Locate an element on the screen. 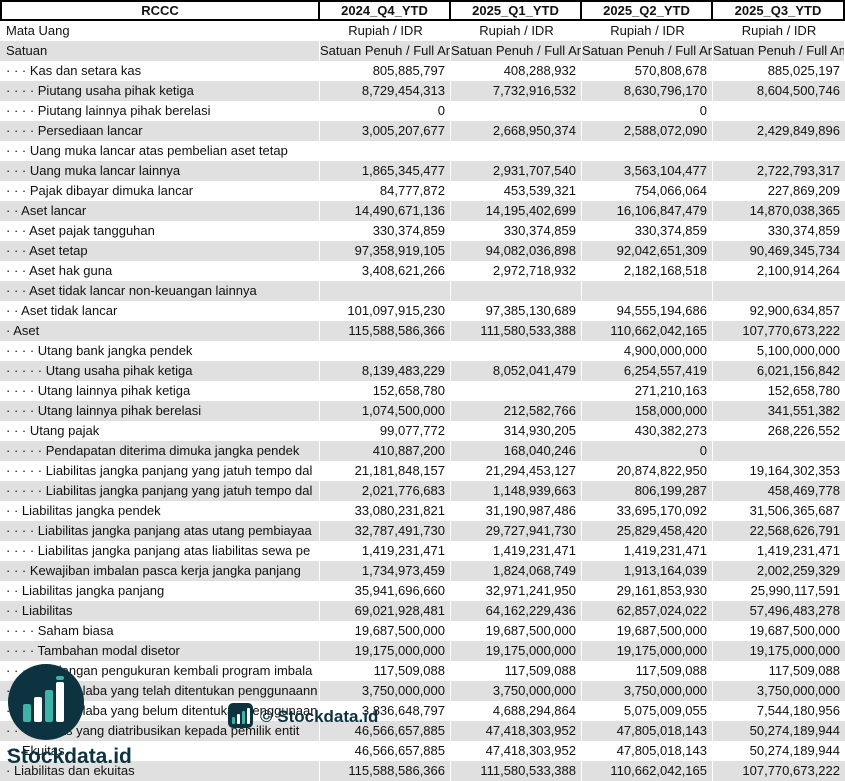 The height and width of the screenshot is (781, 845). row-label: · · · Pajak dibayar dimuka lancar is located at coordinates (160, 191).